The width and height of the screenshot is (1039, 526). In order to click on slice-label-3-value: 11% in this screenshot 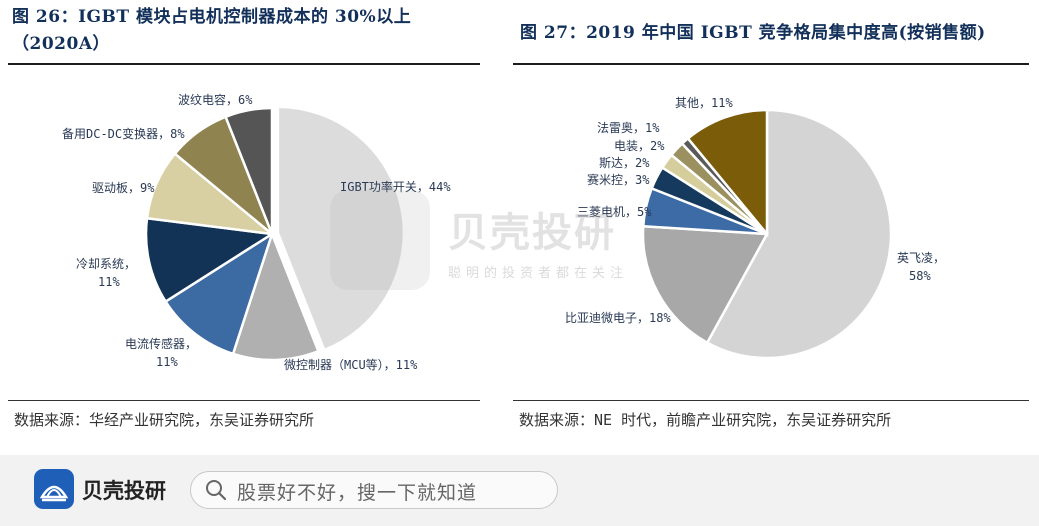, I will do `click(109, 282)`.